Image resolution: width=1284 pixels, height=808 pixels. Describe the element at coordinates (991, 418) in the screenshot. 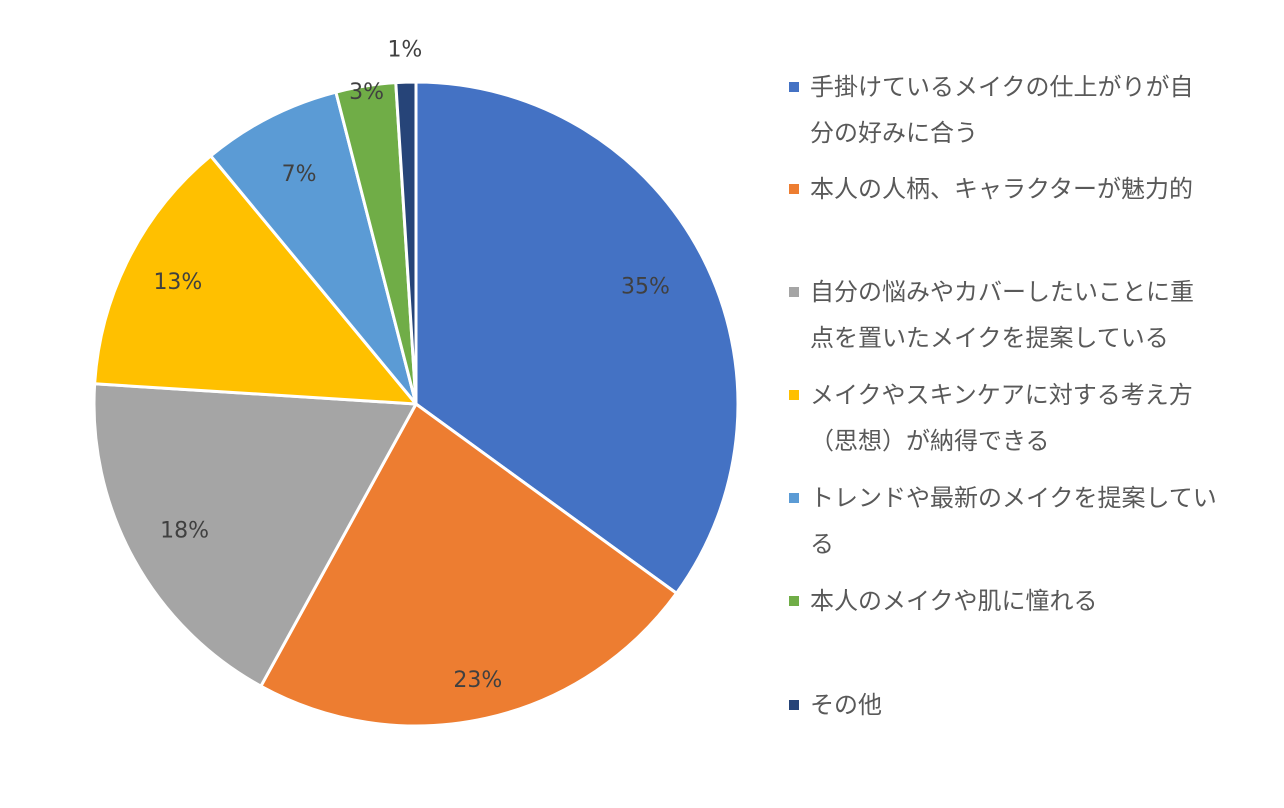

I see `legend-entry-4: メイクやスキンケアに対する考え方 （思想）が納得できる` at that location.